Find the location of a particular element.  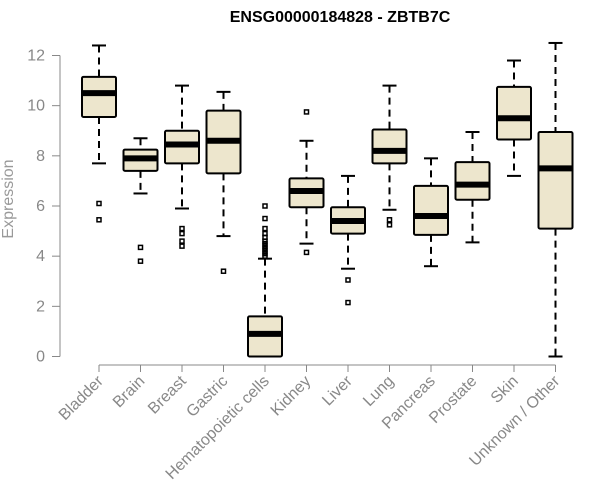

y-axis: 0 2 4 6 8 10 12 is located at coordinates (44, 207).